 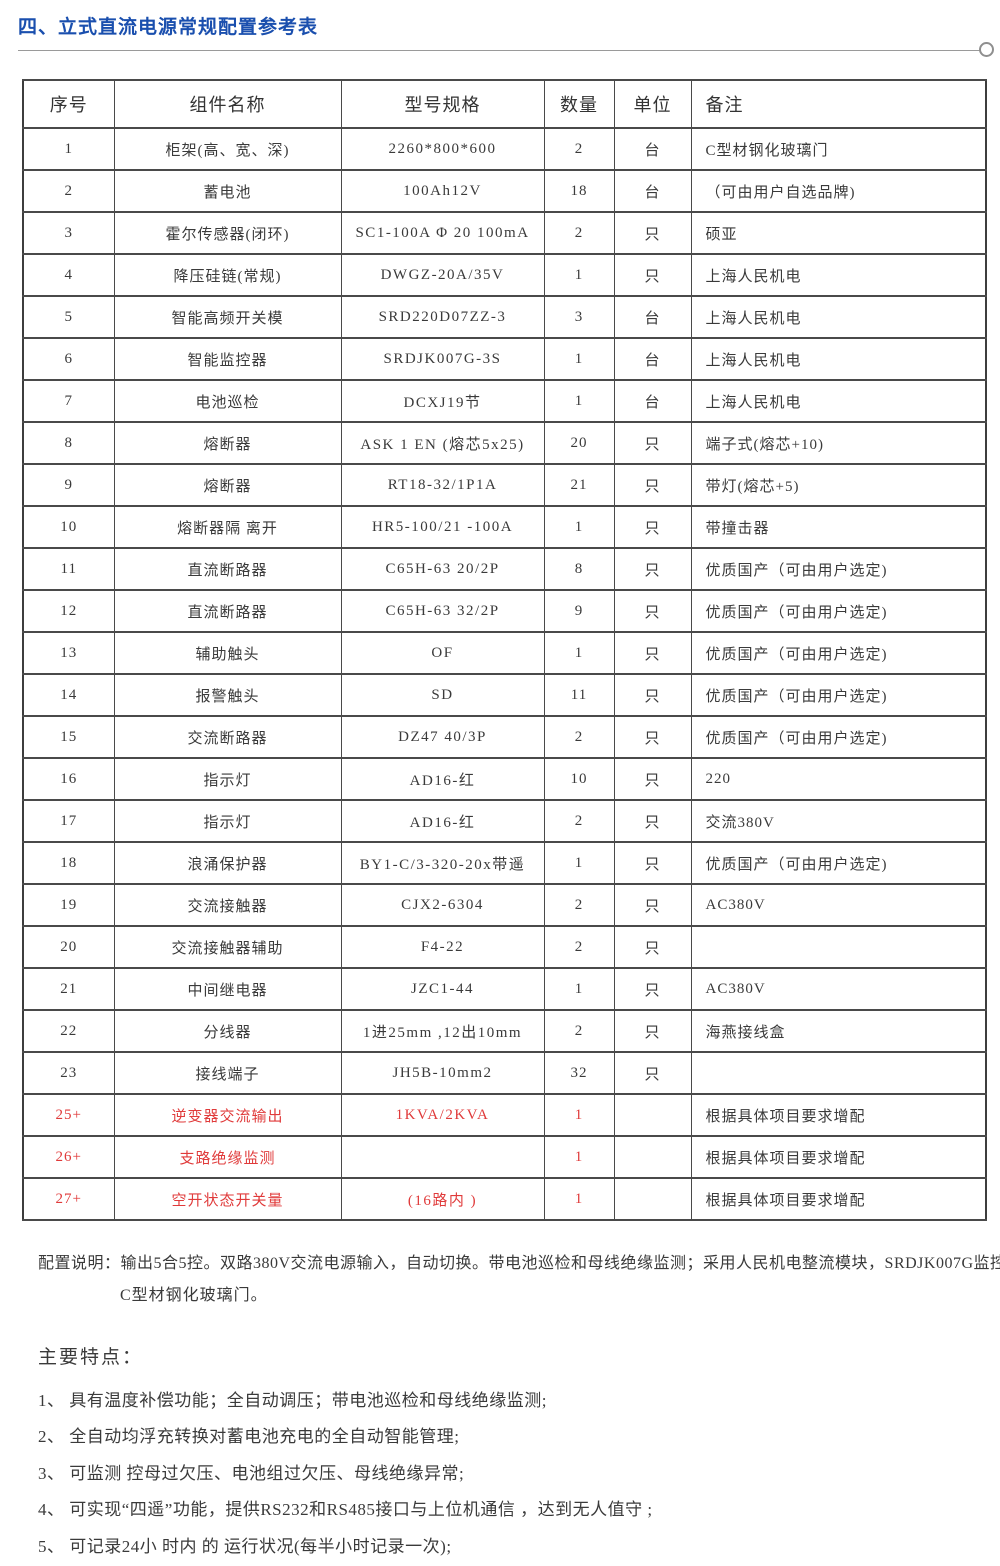 I want to click on header-name: 组件名称, so click(x=227, y=104).